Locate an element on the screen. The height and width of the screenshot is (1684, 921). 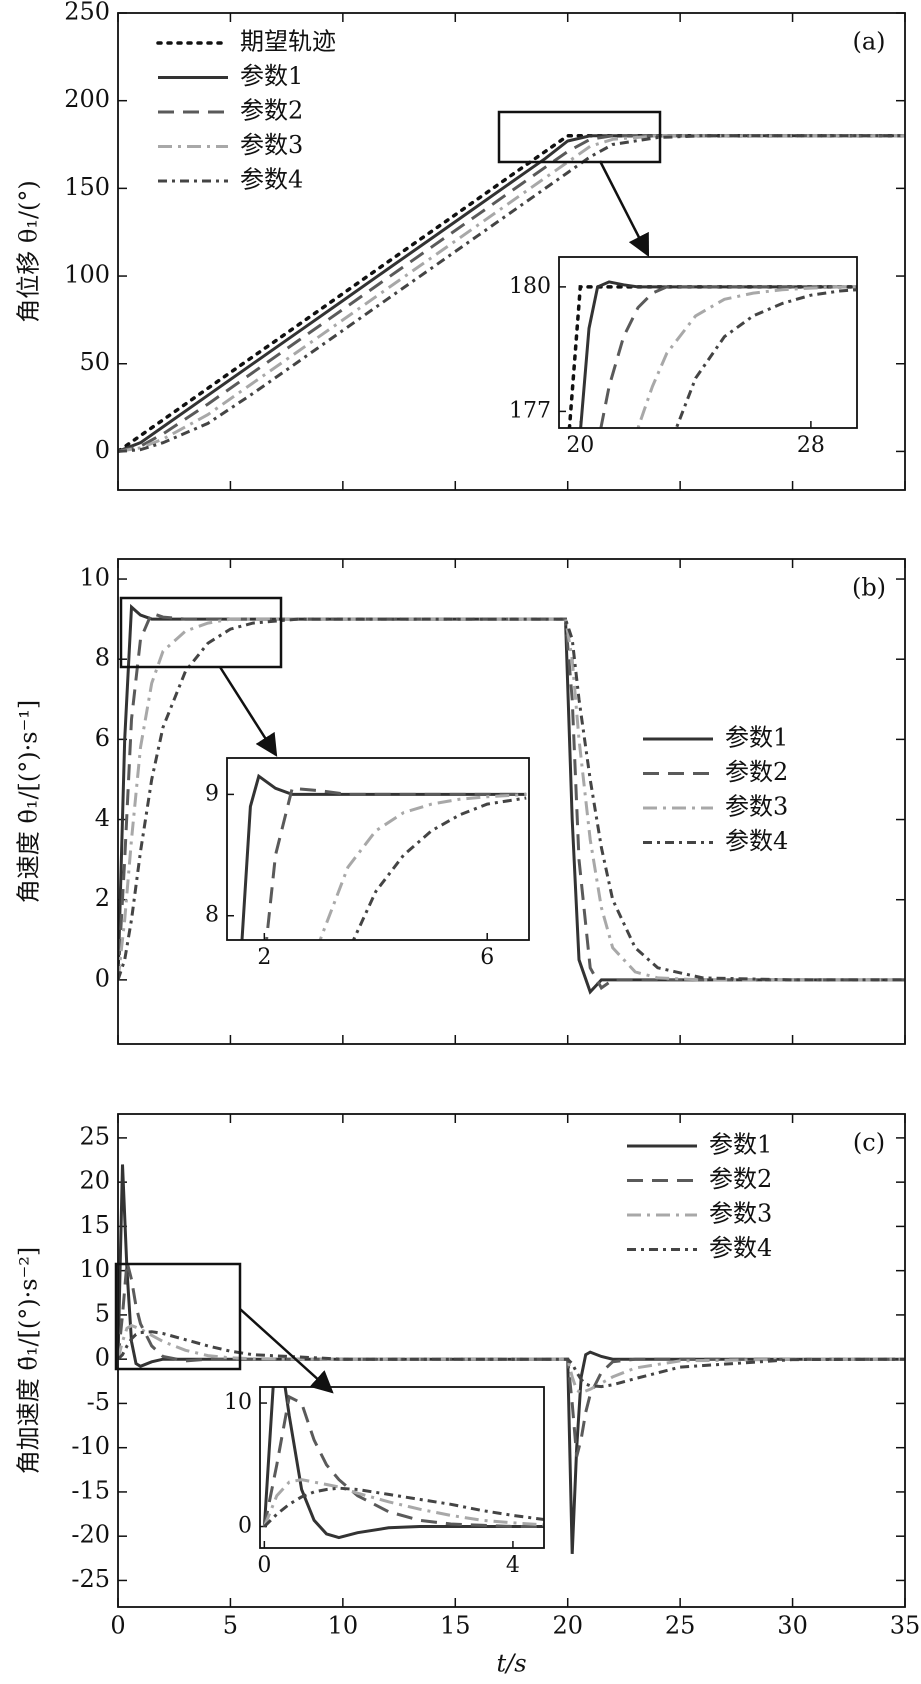
y-tick-label: 250 is located at coordinates (87, 13).